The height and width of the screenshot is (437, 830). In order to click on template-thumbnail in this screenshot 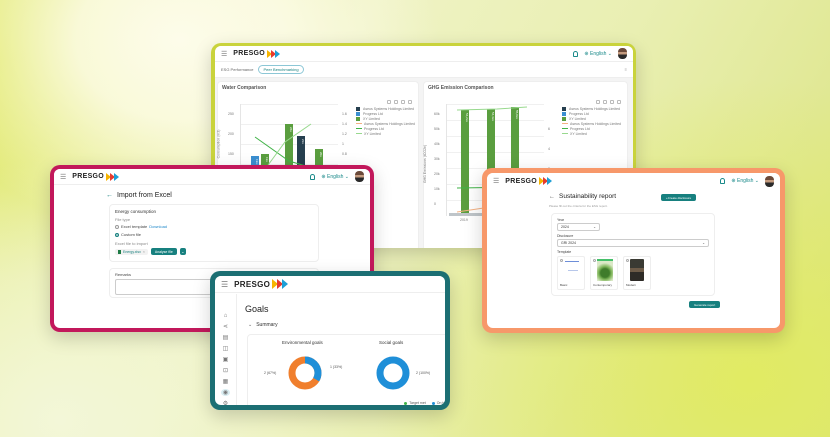, I will do `click(605, 270)`.